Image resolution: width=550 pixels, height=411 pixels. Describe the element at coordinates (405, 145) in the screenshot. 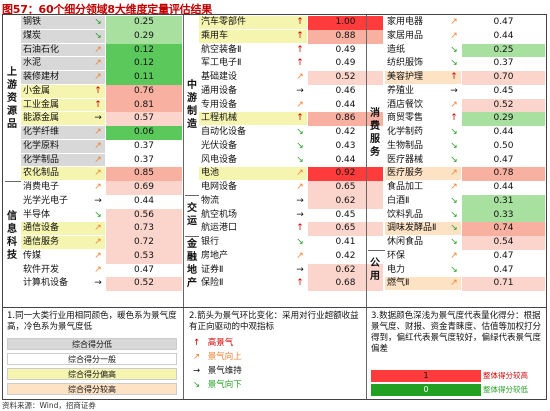

I see `sector-name: 生物制品` at that location.